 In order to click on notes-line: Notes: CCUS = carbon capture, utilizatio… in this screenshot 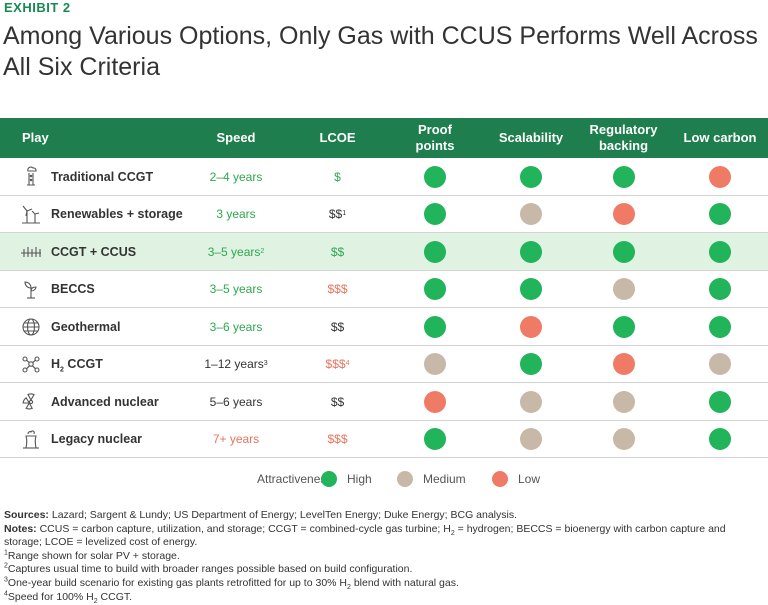, I will do `click(384, 536)`.